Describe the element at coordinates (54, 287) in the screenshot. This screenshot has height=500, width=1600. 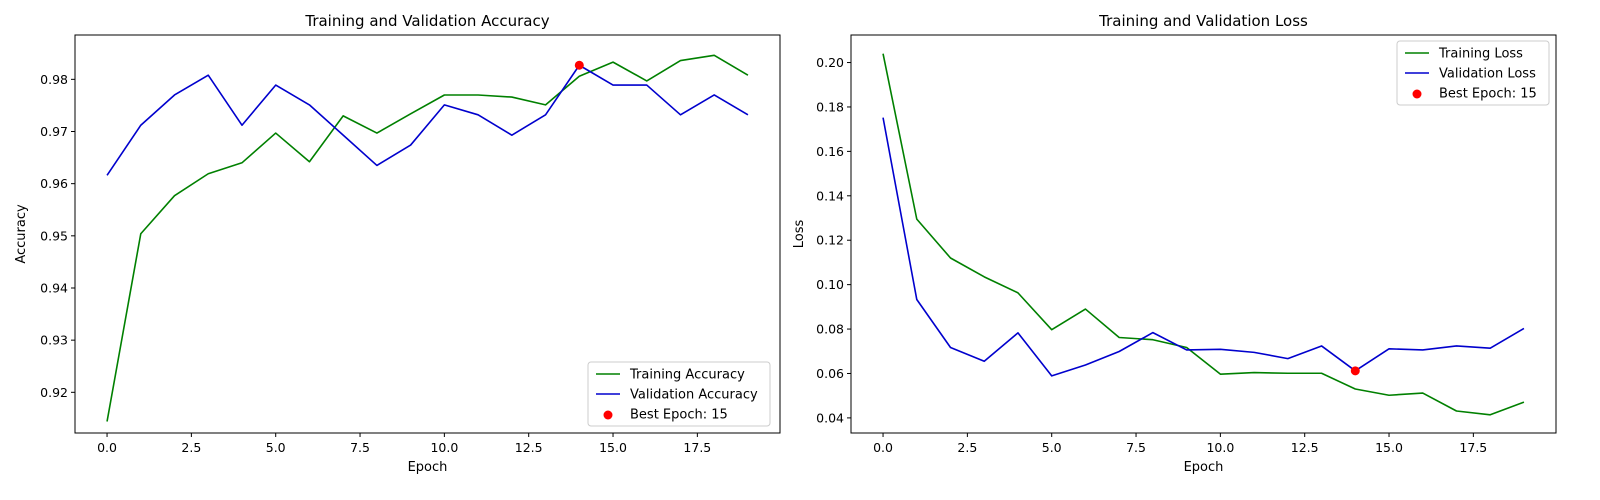
I see `accuracy-y-tick-label: 0.94` at that location.